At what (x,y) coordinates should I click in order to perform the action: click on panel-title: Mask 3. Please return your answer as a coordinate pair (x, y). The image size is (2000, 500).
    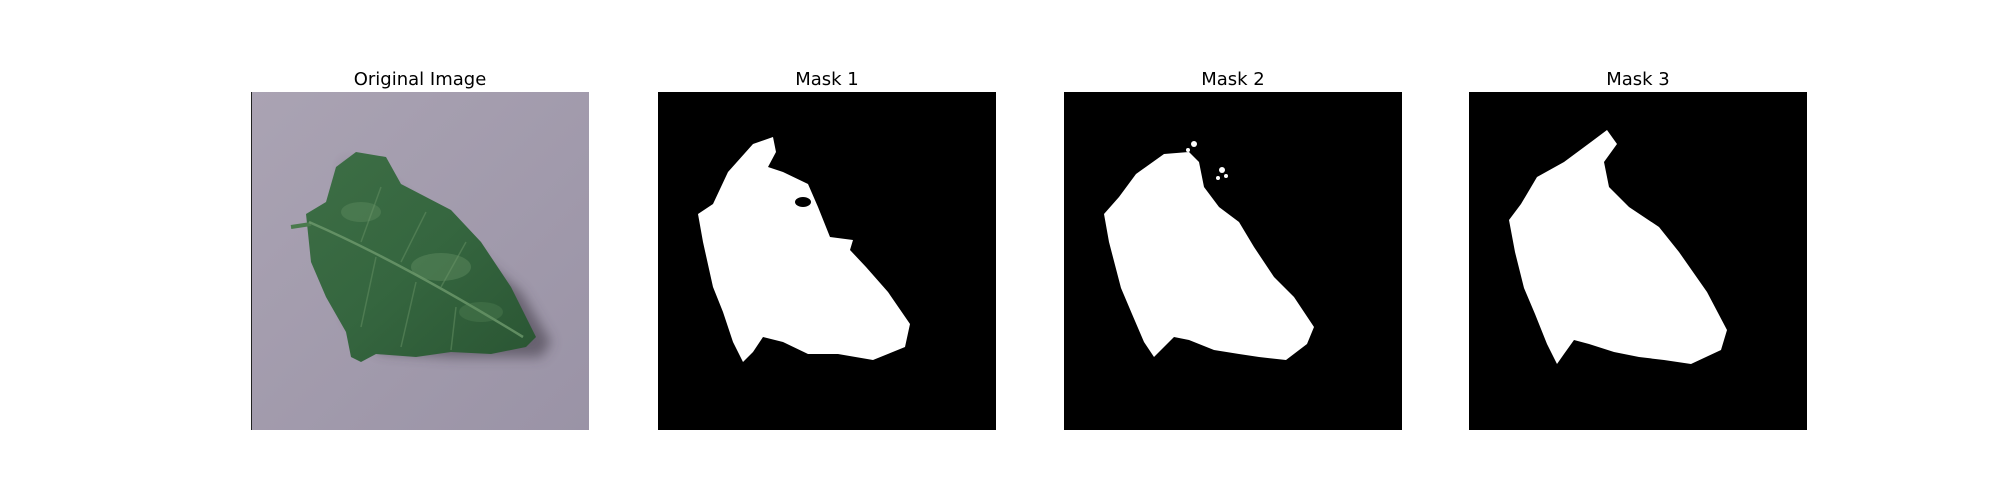
    Looking at the image, I should click on (1638, 79).